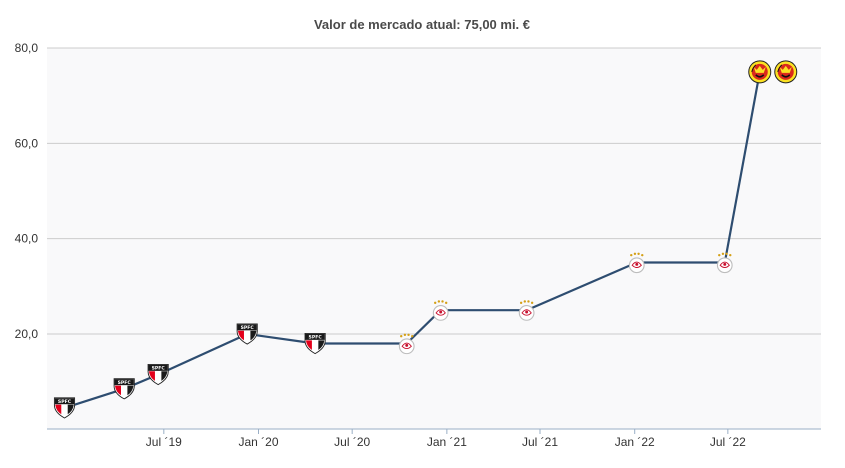  What do you see at coordinates (728, 442) in the screenshot?
I see `x-tick-label: Jul ´22` at bounding box center [728, 442].